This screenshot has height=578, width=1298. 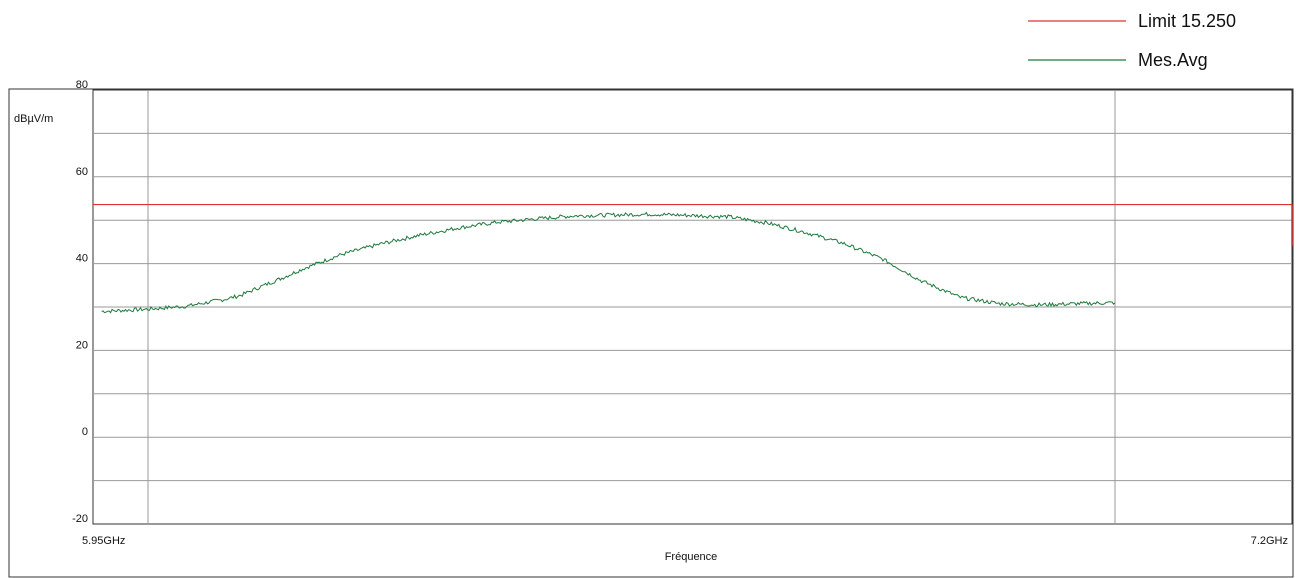 What do you see at coordinates (1173, 60) in the screenshot?
I see `legend-label-avg: Mes.Avg` at bounding box center [1173, 60].